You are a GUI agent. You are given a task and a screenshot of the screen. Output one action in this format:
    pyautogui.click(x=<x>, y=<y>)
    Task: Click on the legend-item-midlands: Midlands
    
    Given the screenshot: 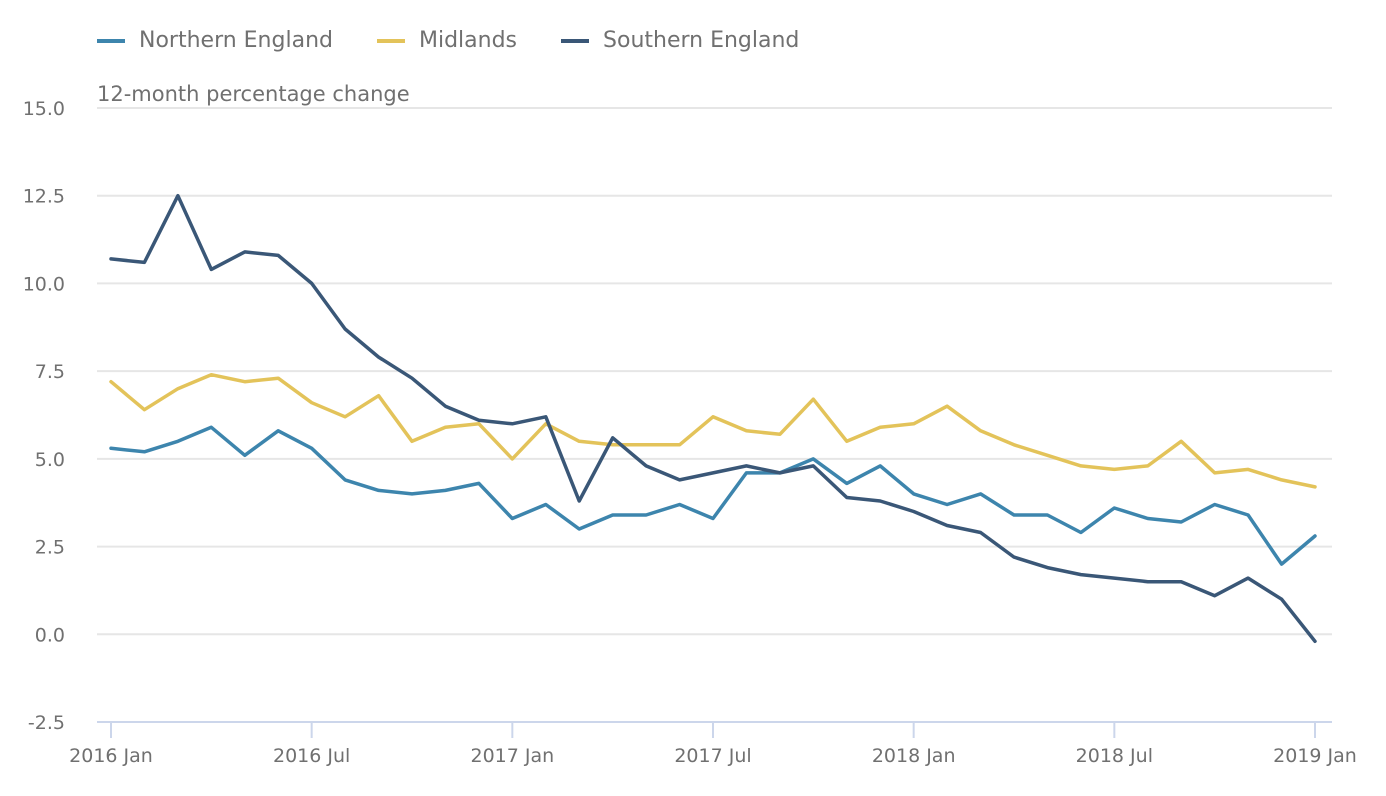 What is the action you would take?
    pyautogui.click(x=447, y=40)
    